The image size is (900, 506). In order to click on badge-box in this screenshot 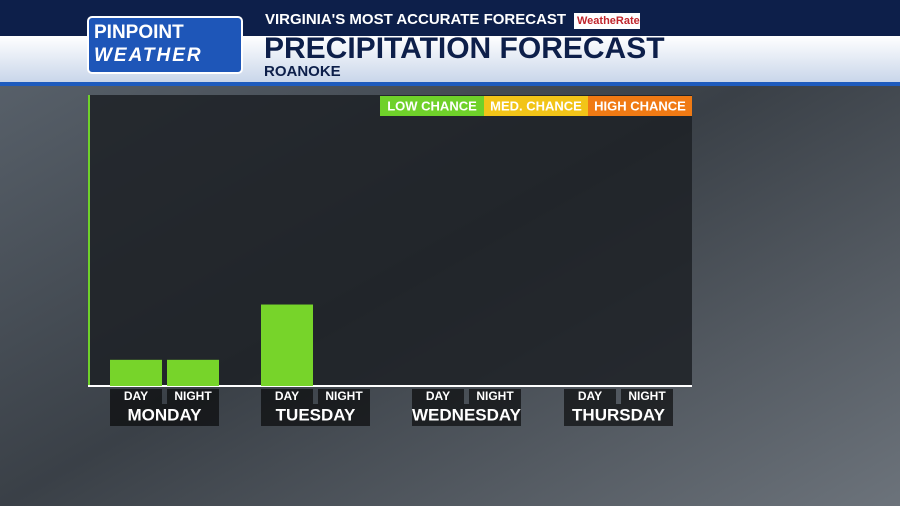, I will do `click(607, 21)`.